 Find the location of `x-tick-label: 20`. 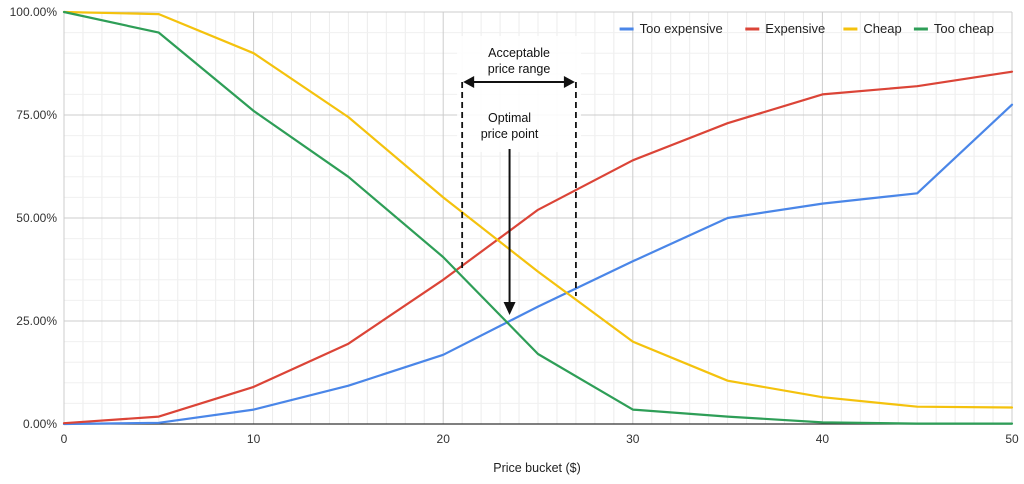

x-tick-label: 20 is located at coordinates (444, 439).